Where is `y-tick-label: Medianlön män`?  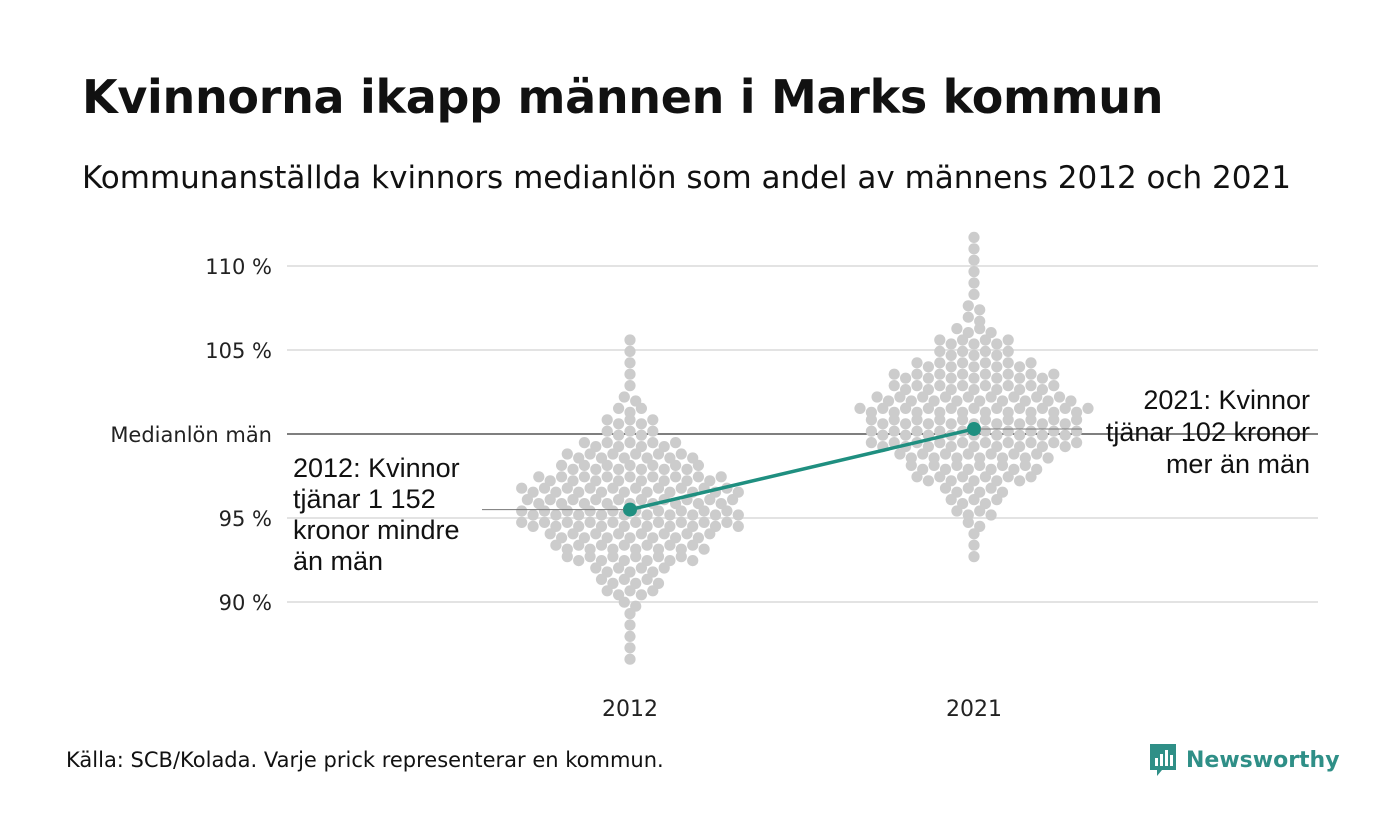 y-tick-label: Medianlön män is located at coordinates (191, 435).